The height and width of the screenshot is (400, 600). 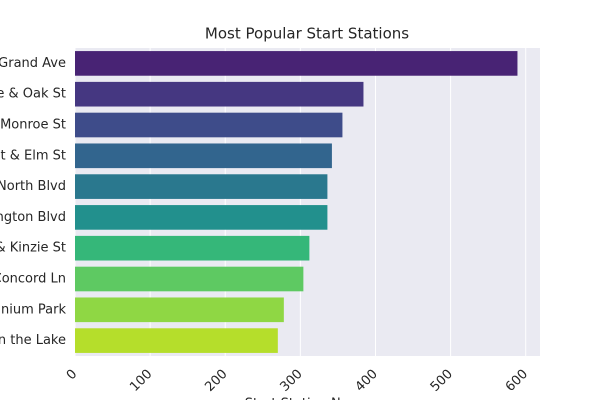 What do you see at coordinates (442, 381) in the screenshot?
I see `x-tick-label: 500` at bounding box center [442, 381].